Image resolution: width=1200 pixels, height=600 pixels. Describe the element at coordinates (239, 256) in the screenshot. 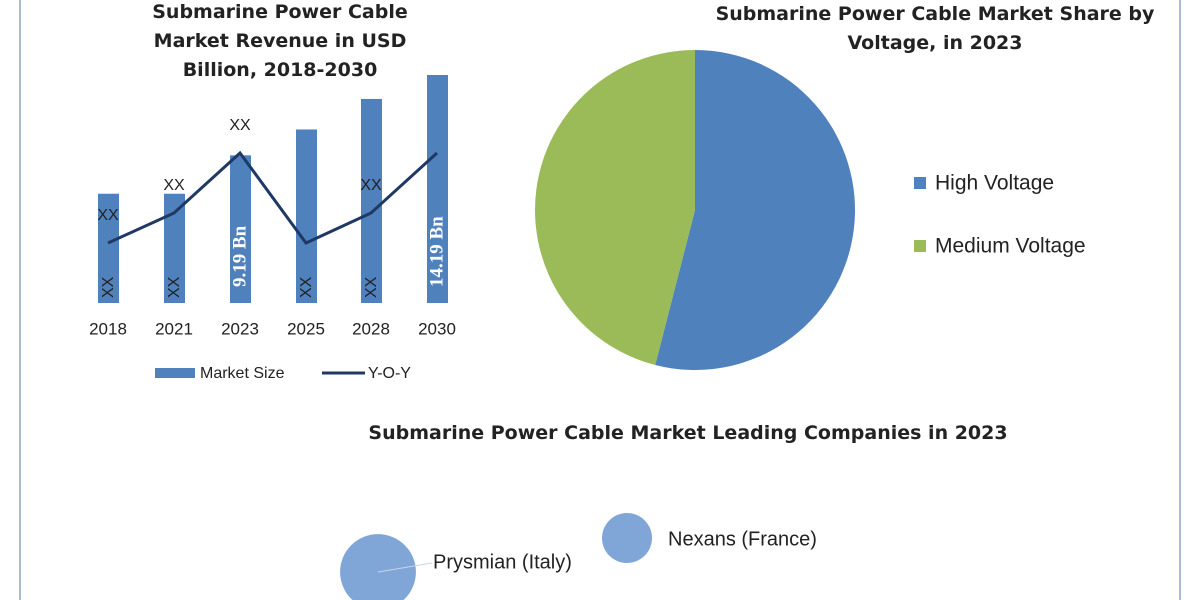

I see `bar-value-label: 9.19 Bn` at that location.